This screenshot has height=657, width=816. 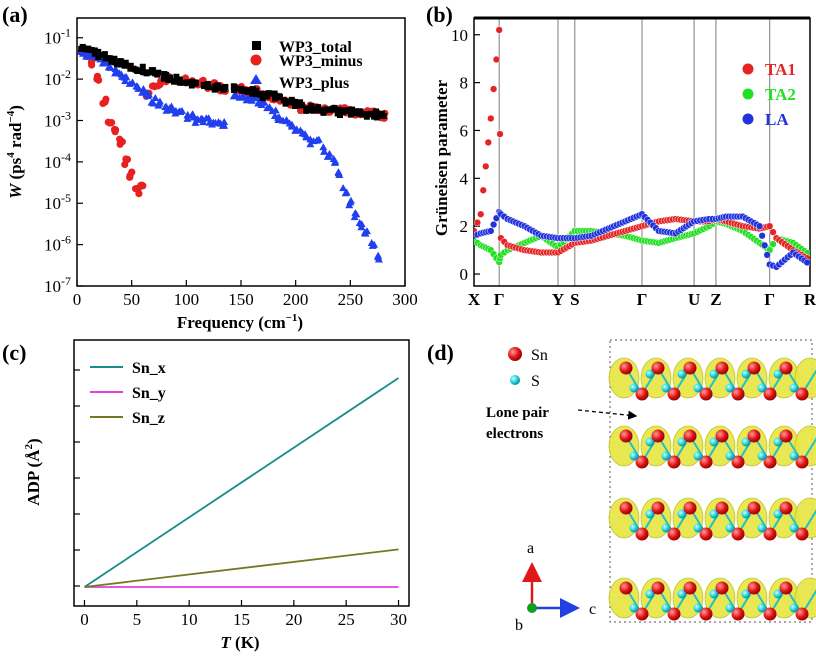 What do you see at coordinates (296, 299) in the screenshot?
I see `x-tick-label: 200` at bounding box center [296, 299].